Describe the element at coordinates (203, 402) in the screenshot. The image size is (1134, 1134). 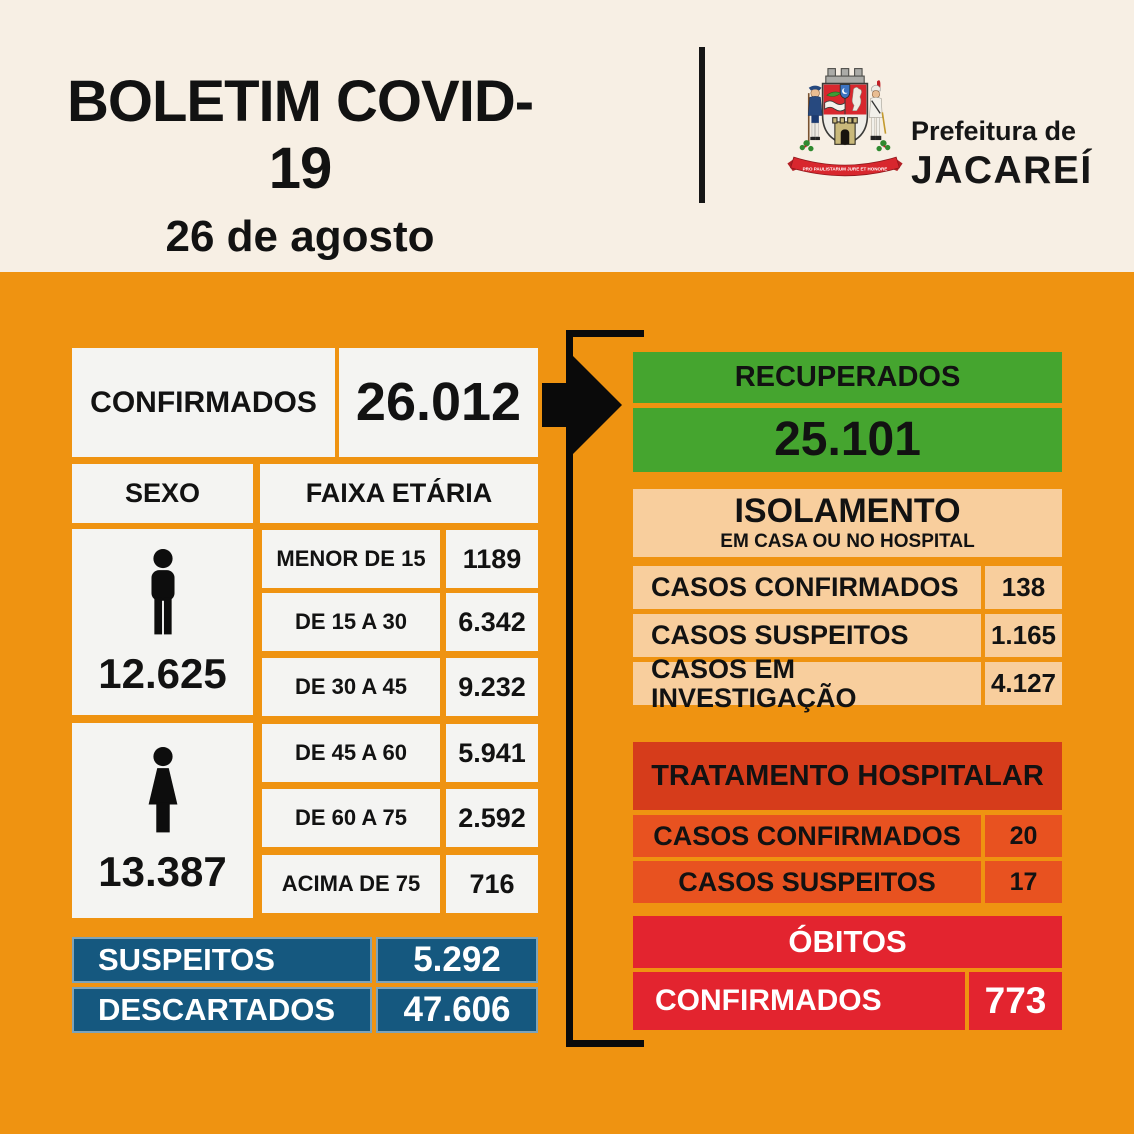
I see `confirmados-label: CONFIRMADOS` at that location.